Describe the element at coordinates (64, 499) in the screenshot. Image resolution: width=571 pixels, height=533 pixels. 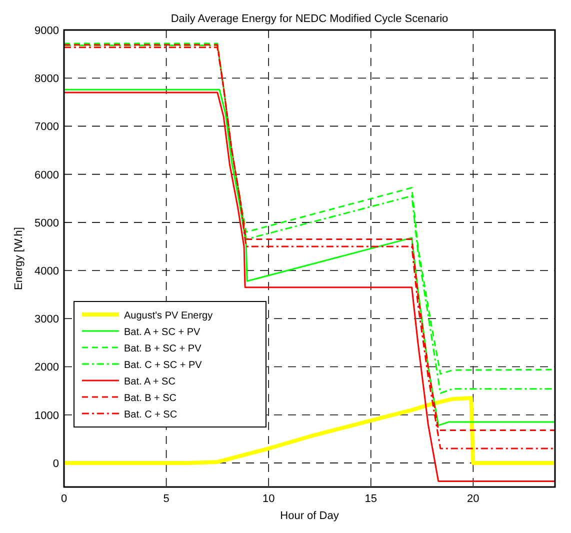
I see `x-tick-label: 0` at that location.